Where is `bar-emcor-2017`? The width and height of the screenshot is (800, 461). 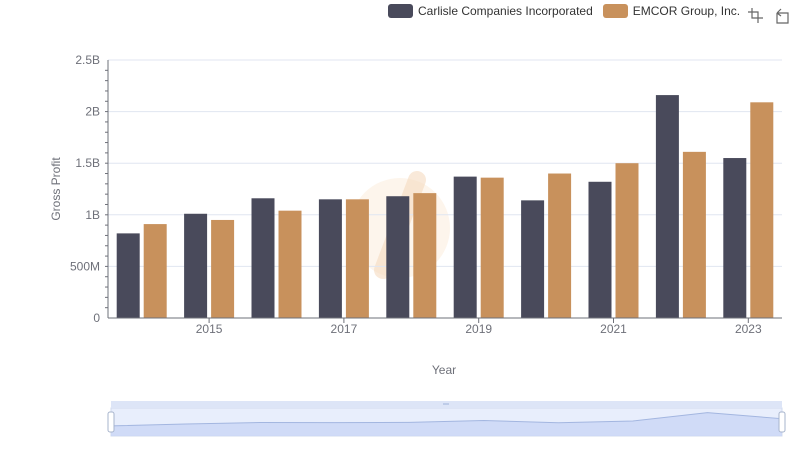 bar-emcor-2017 is located at coordinates (357, 258).